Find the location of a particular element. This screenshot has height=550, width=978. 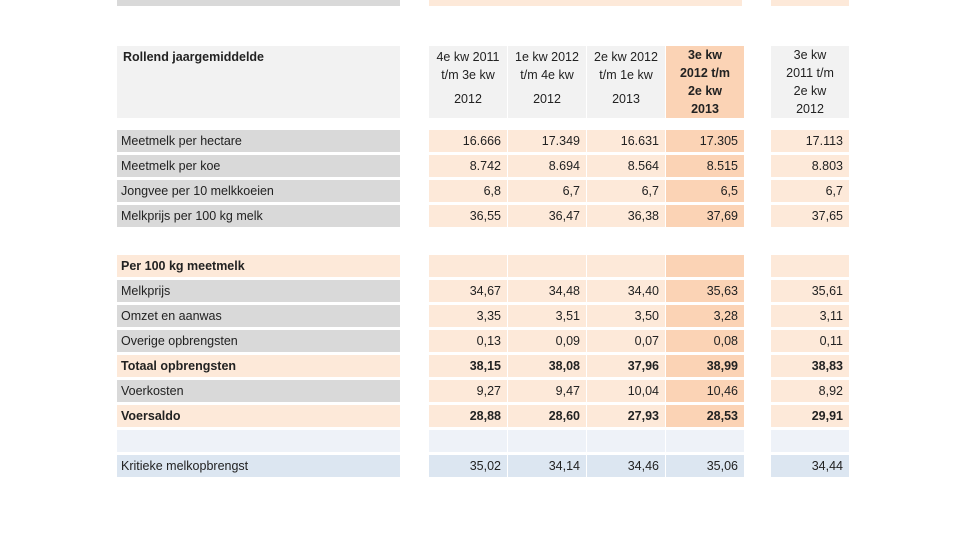

cell-value: 29,91 is located at coordinates (827, 416).